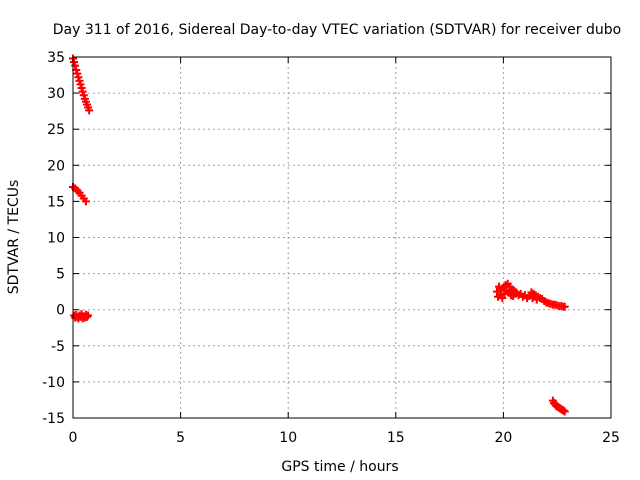  What do you see at coordinates (73, 438) in the screenshot?
I see `x-tick-label: 0` at bounding box center [73, 438].